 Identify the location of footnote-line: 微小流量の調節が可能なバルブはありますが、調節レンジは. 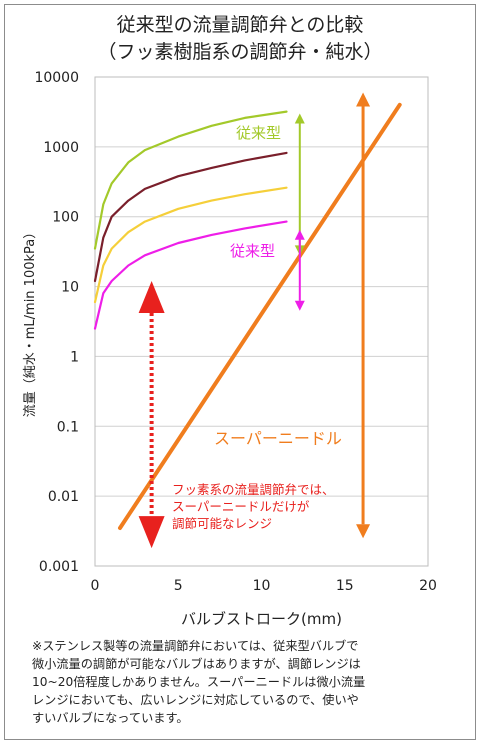
(196, 664).